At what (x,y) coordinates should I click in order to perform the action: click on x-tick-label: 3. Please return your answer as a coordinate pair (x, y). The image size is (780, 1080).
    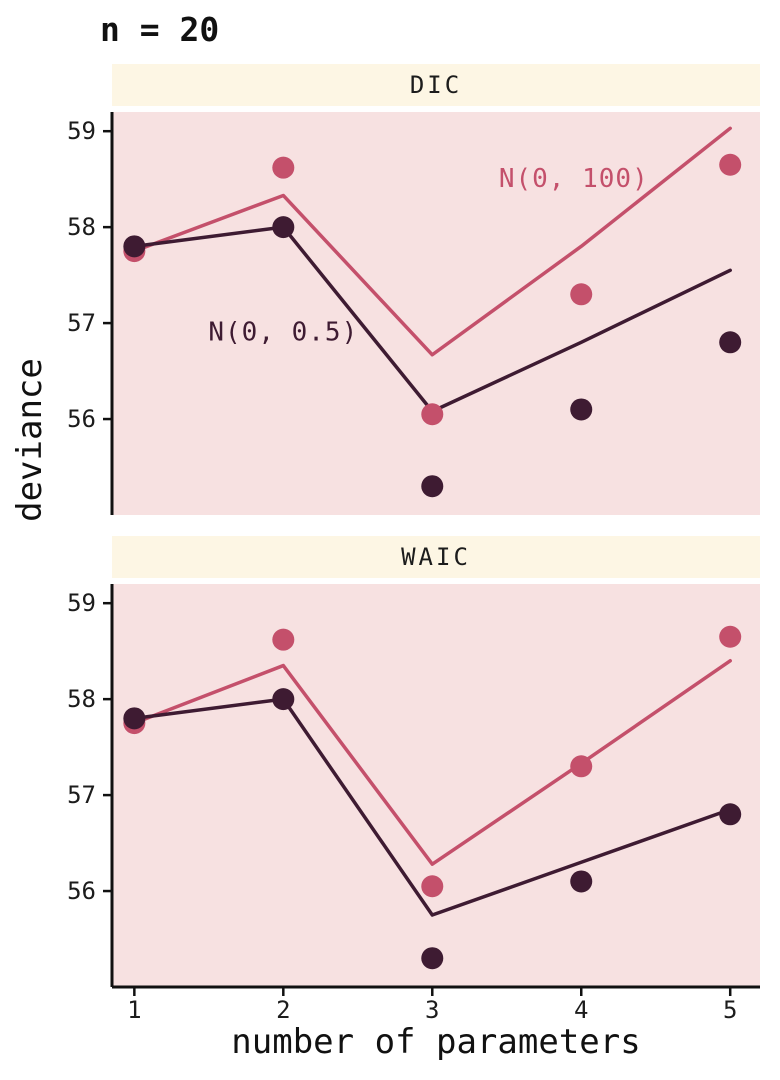
    Looking at the image, I should click on (432, 1010).